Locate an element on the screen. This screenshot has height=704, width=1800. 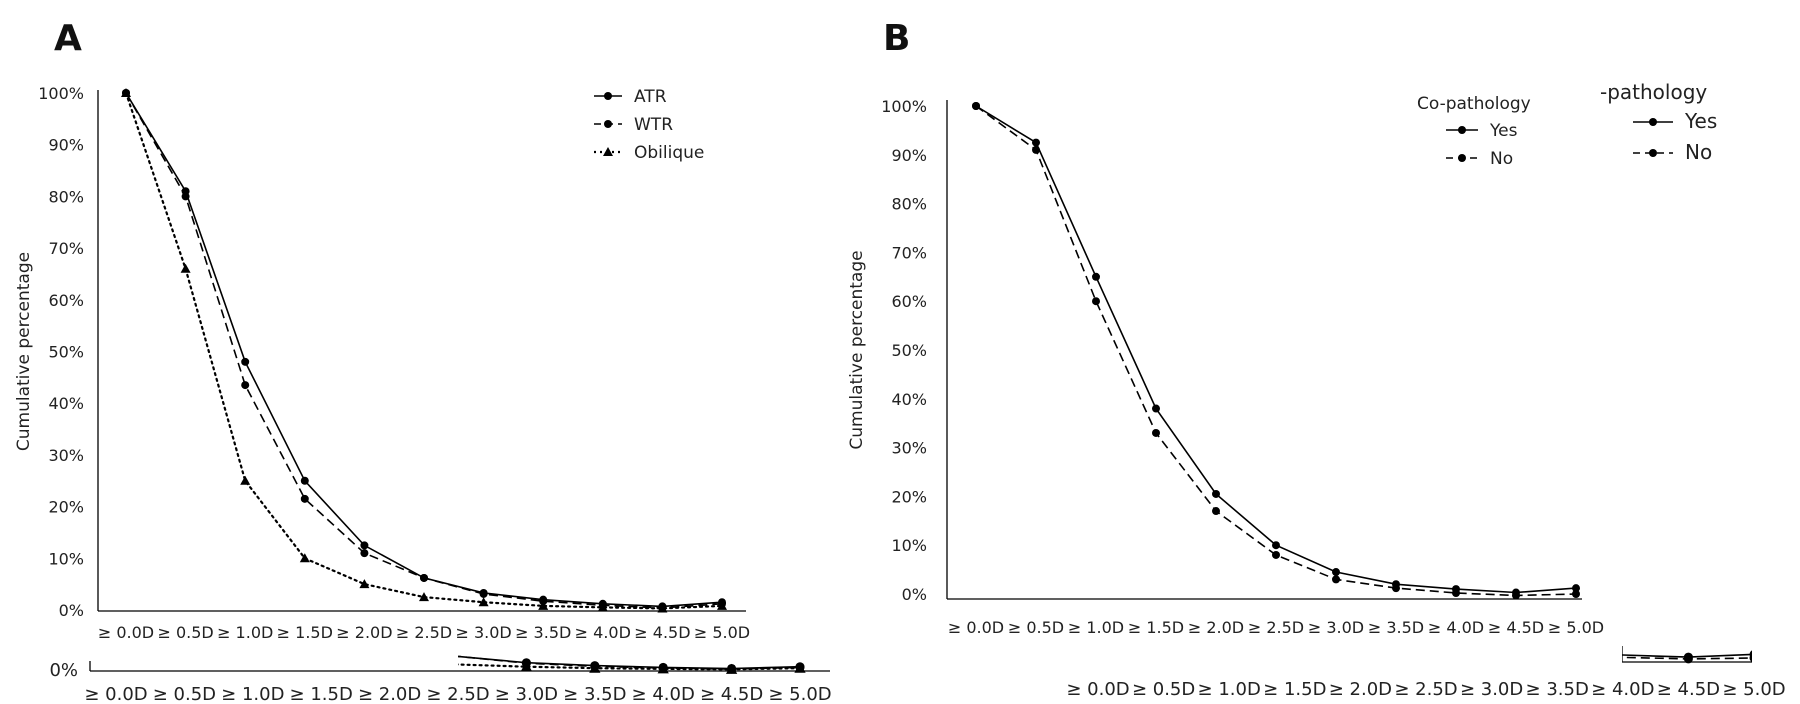
x-tick-label-a-4: ≥ 2.0D is located at coordinates (364, 632).